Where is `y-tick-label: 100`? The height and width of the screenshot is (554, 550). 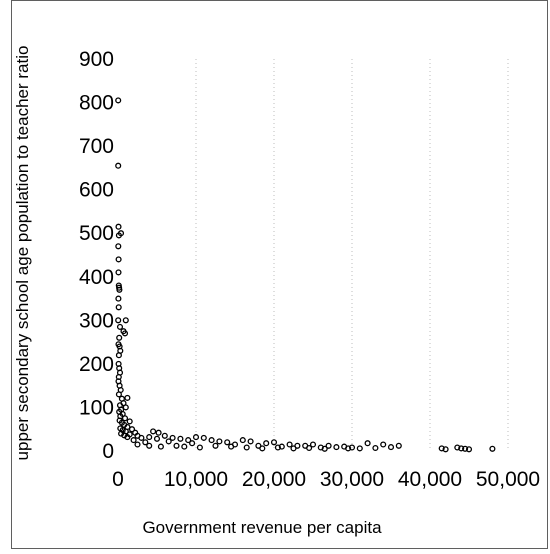 y-tick-label: 100 is located at coordinates (96, 407).